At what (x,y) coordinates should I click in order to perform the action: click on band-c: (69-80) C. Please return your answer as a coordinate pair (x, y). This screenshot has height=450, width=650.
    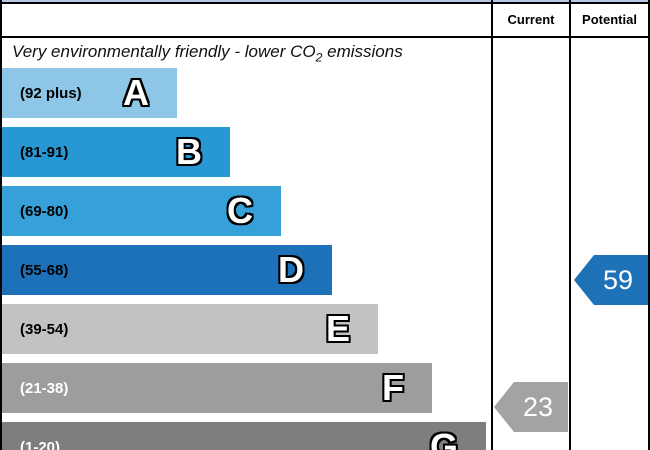
    Looking at the image, I should click on (141, 211).